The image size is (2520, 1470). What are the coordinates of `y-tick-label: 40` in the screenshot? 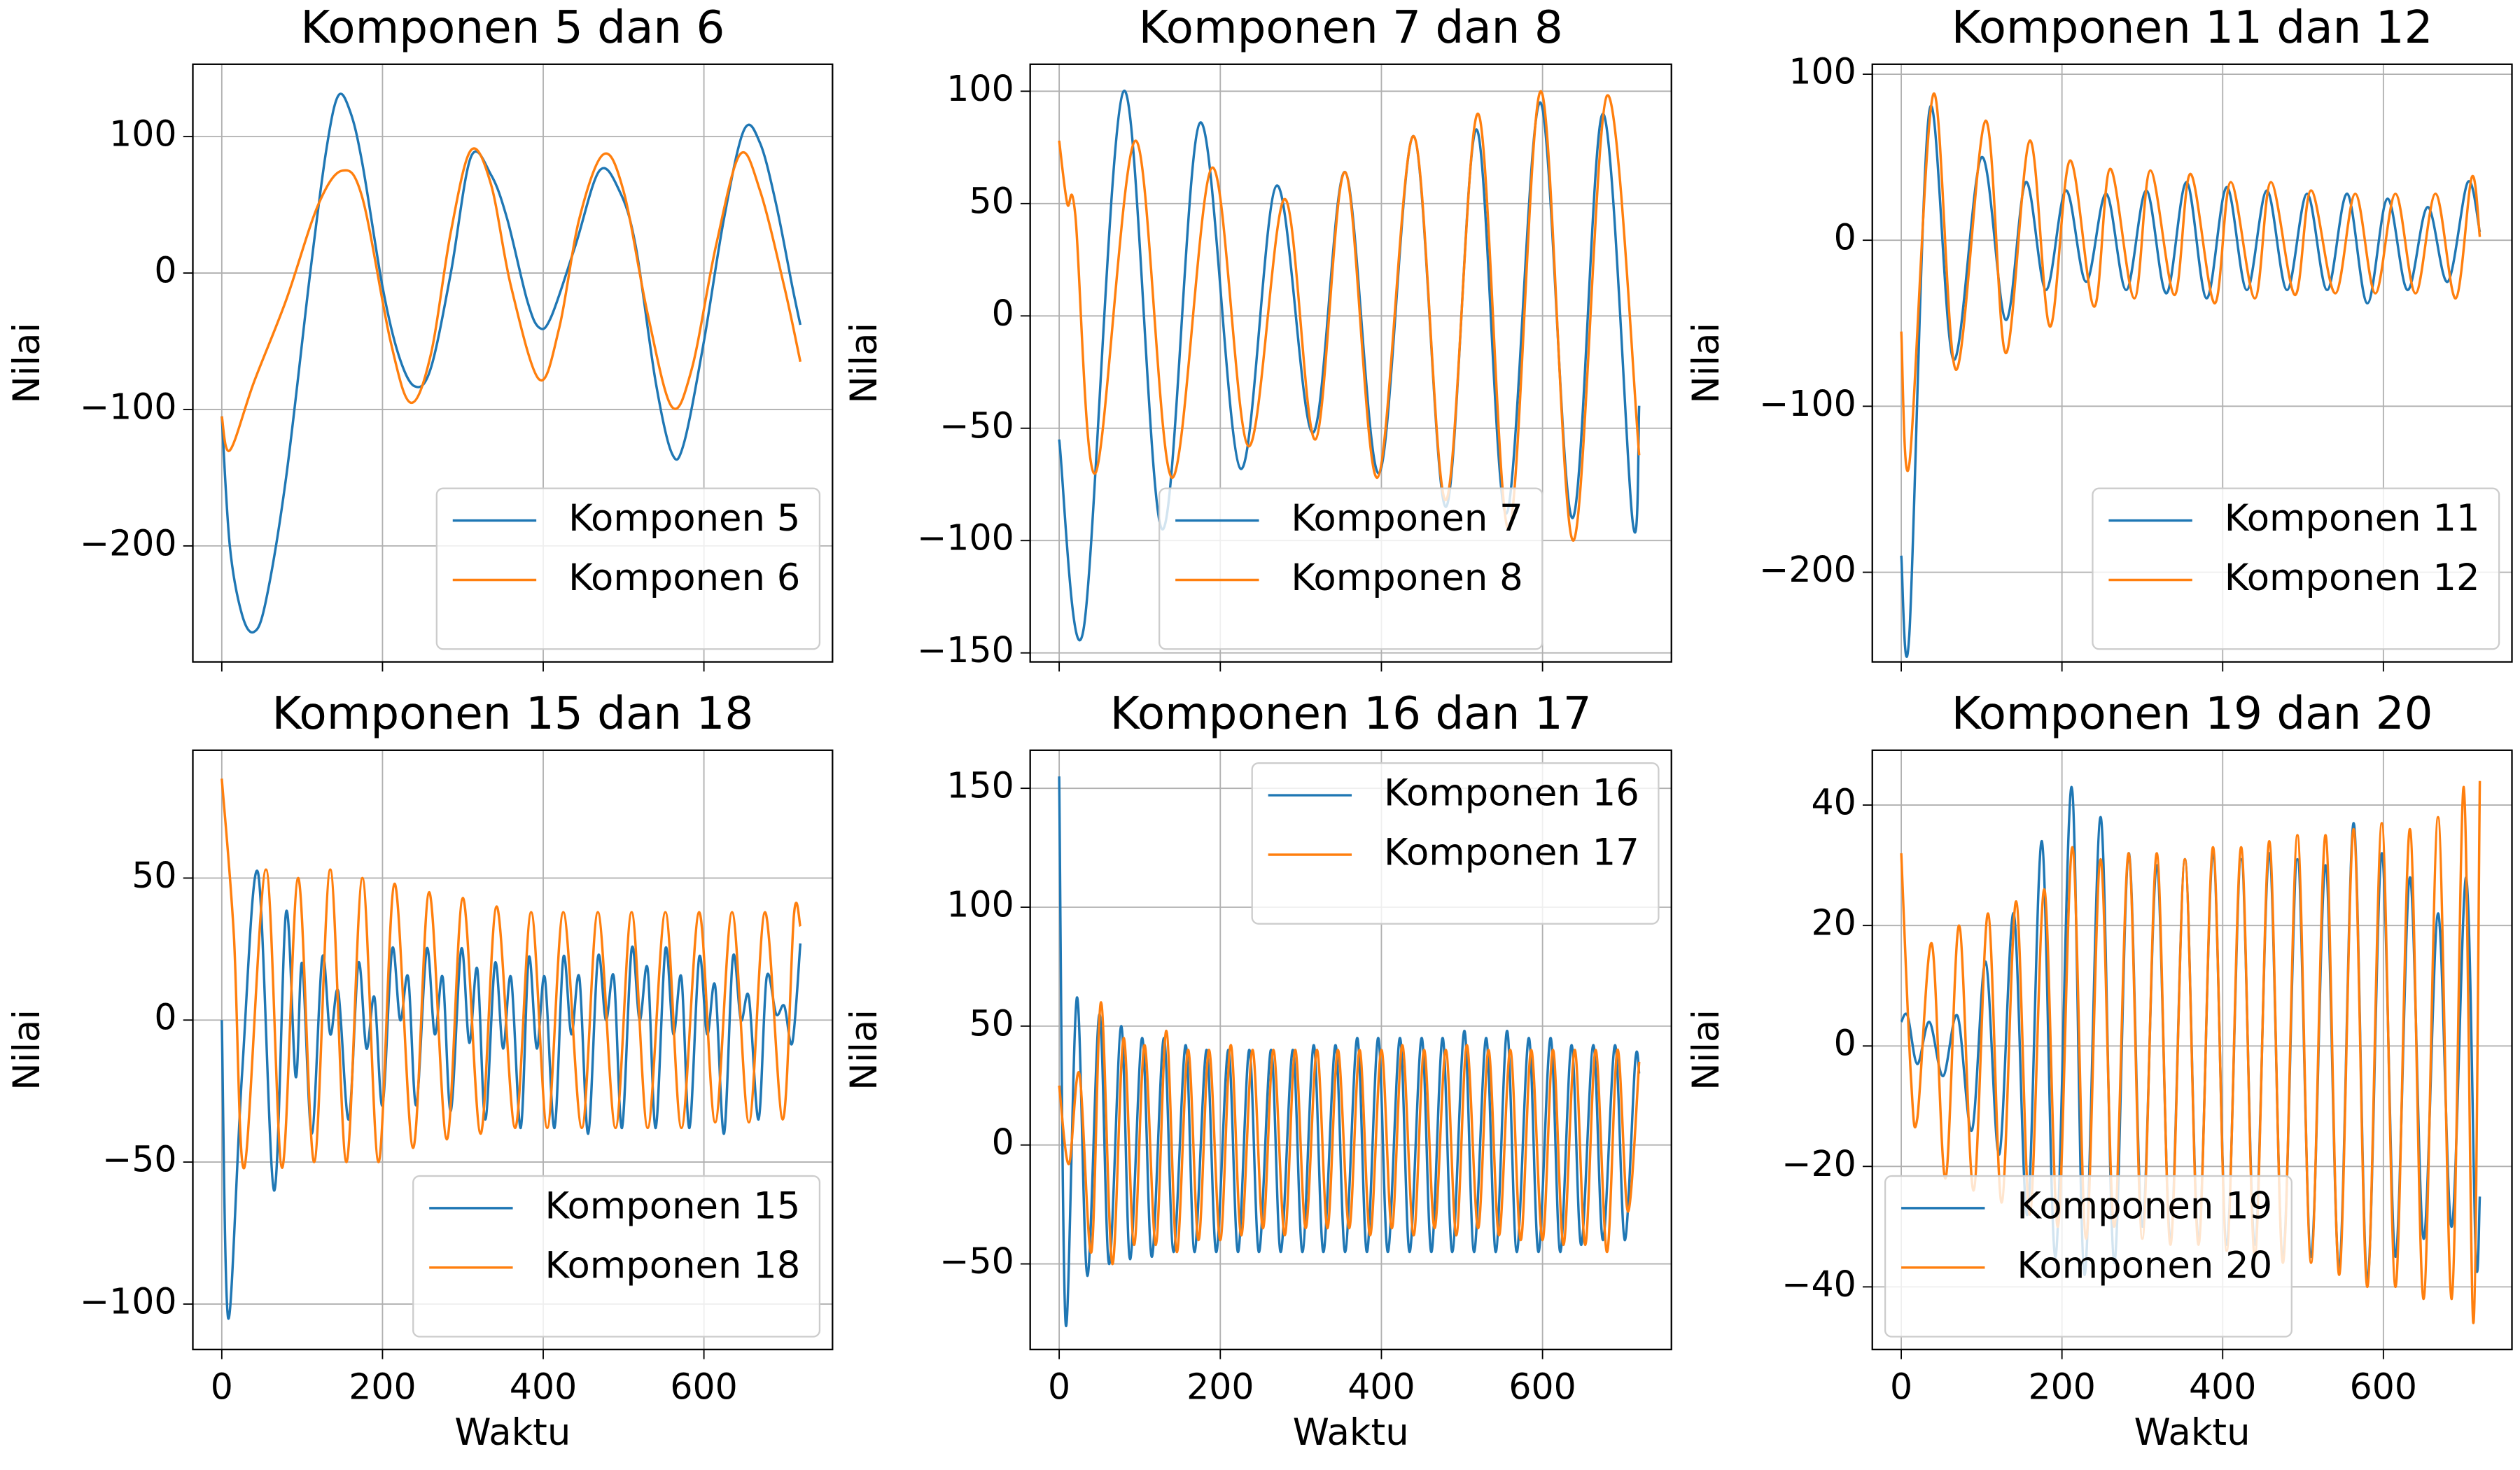 It's located at (1834, 802).